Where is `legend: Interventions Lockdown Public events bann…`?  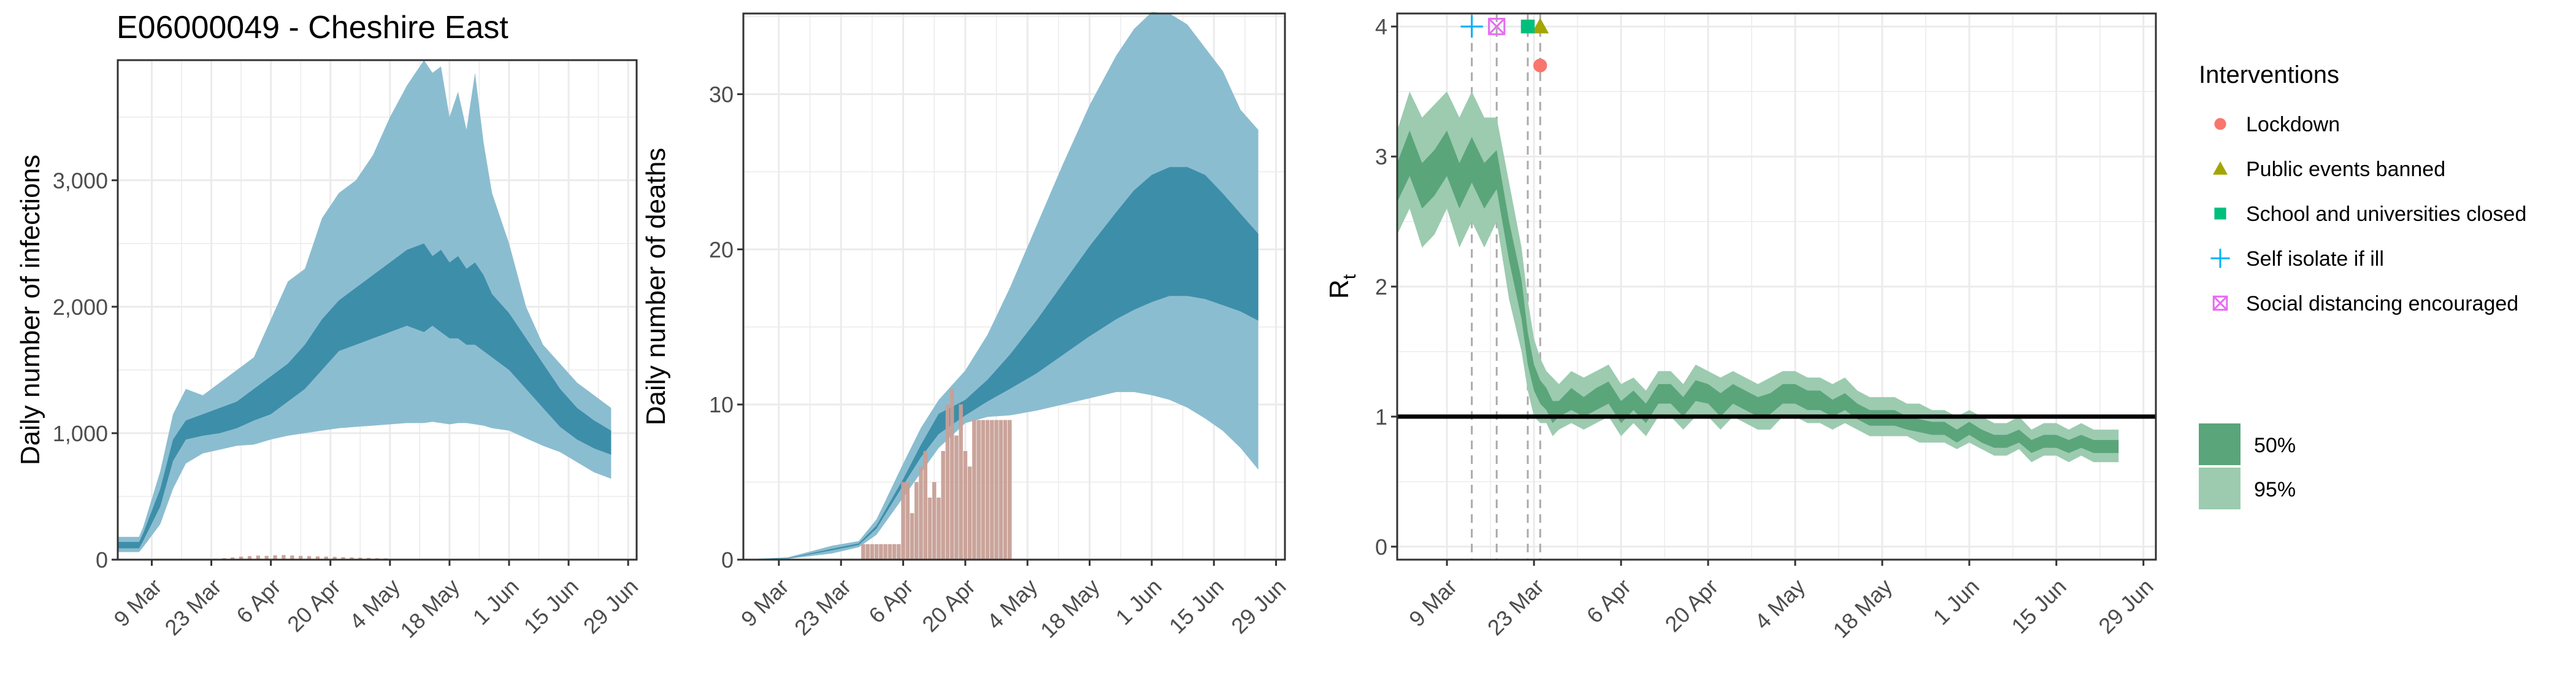 legend: Interventions Lockdown Public events bann… is located at coordinates (2362, 285).